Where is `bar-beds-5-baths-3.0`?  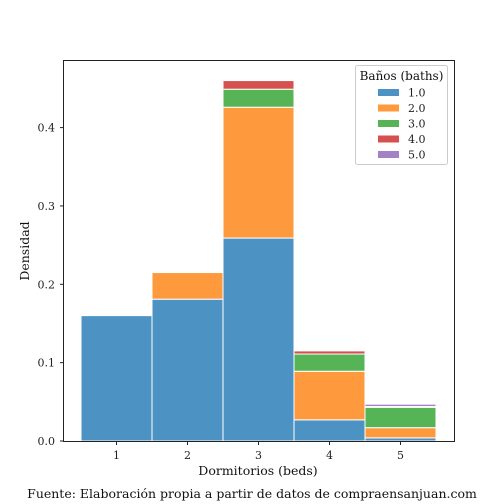 bar-beds-5-baths-3.0 is located at coordinates (400, 417).